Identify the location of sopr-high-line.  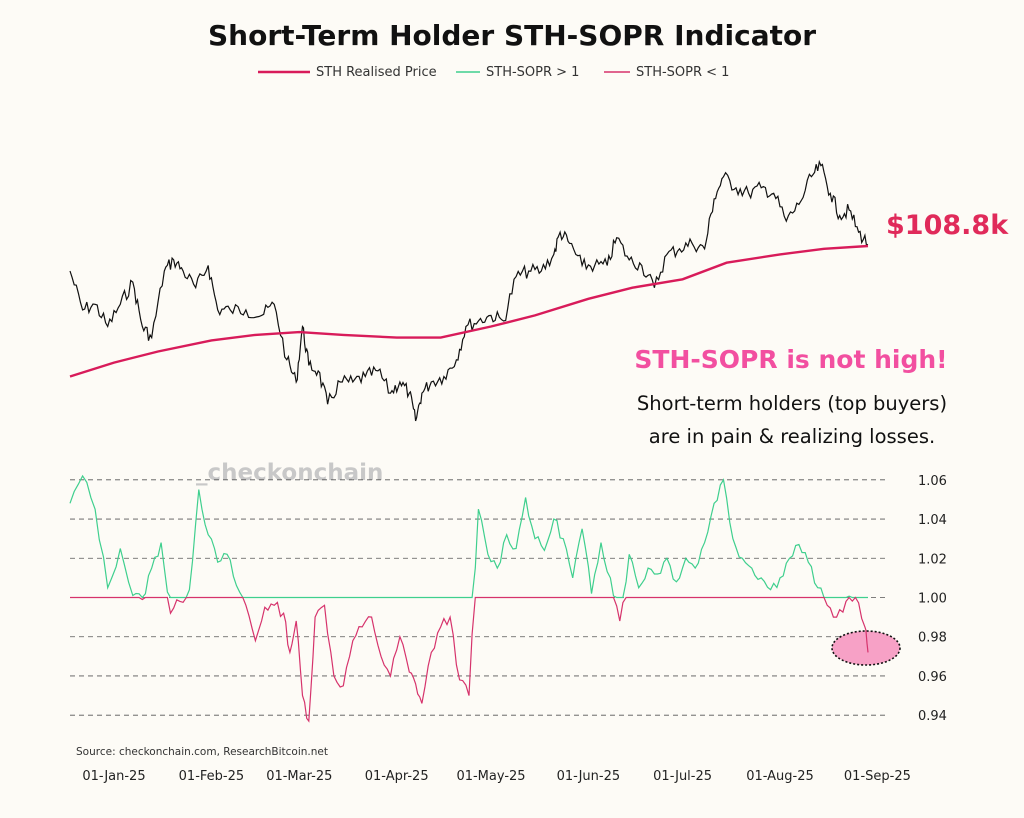
(468, 536).